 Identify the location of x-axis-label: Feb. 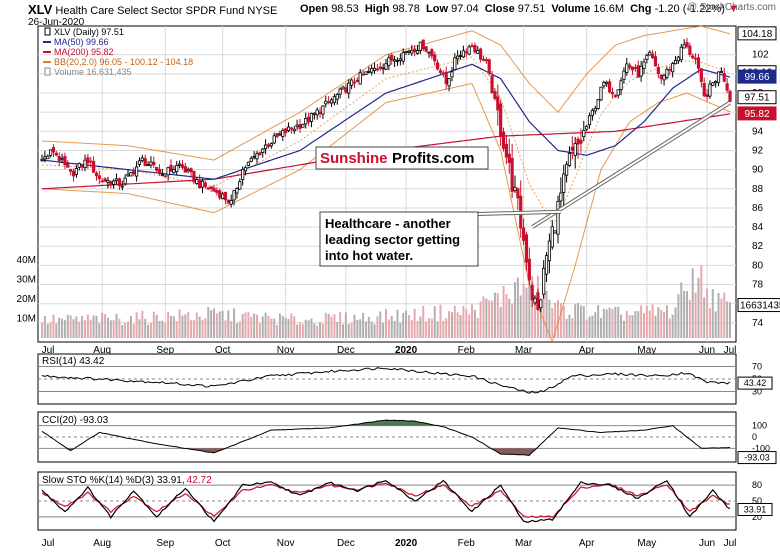
(467, 350).